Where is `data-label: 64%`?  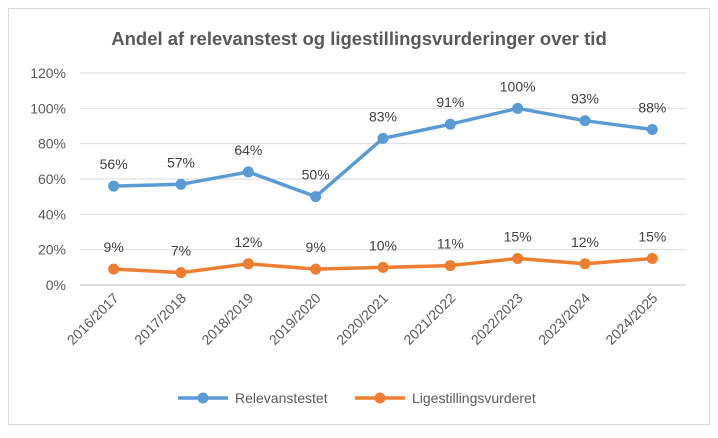
data-label: 64% is located at coordinates (248, 150).